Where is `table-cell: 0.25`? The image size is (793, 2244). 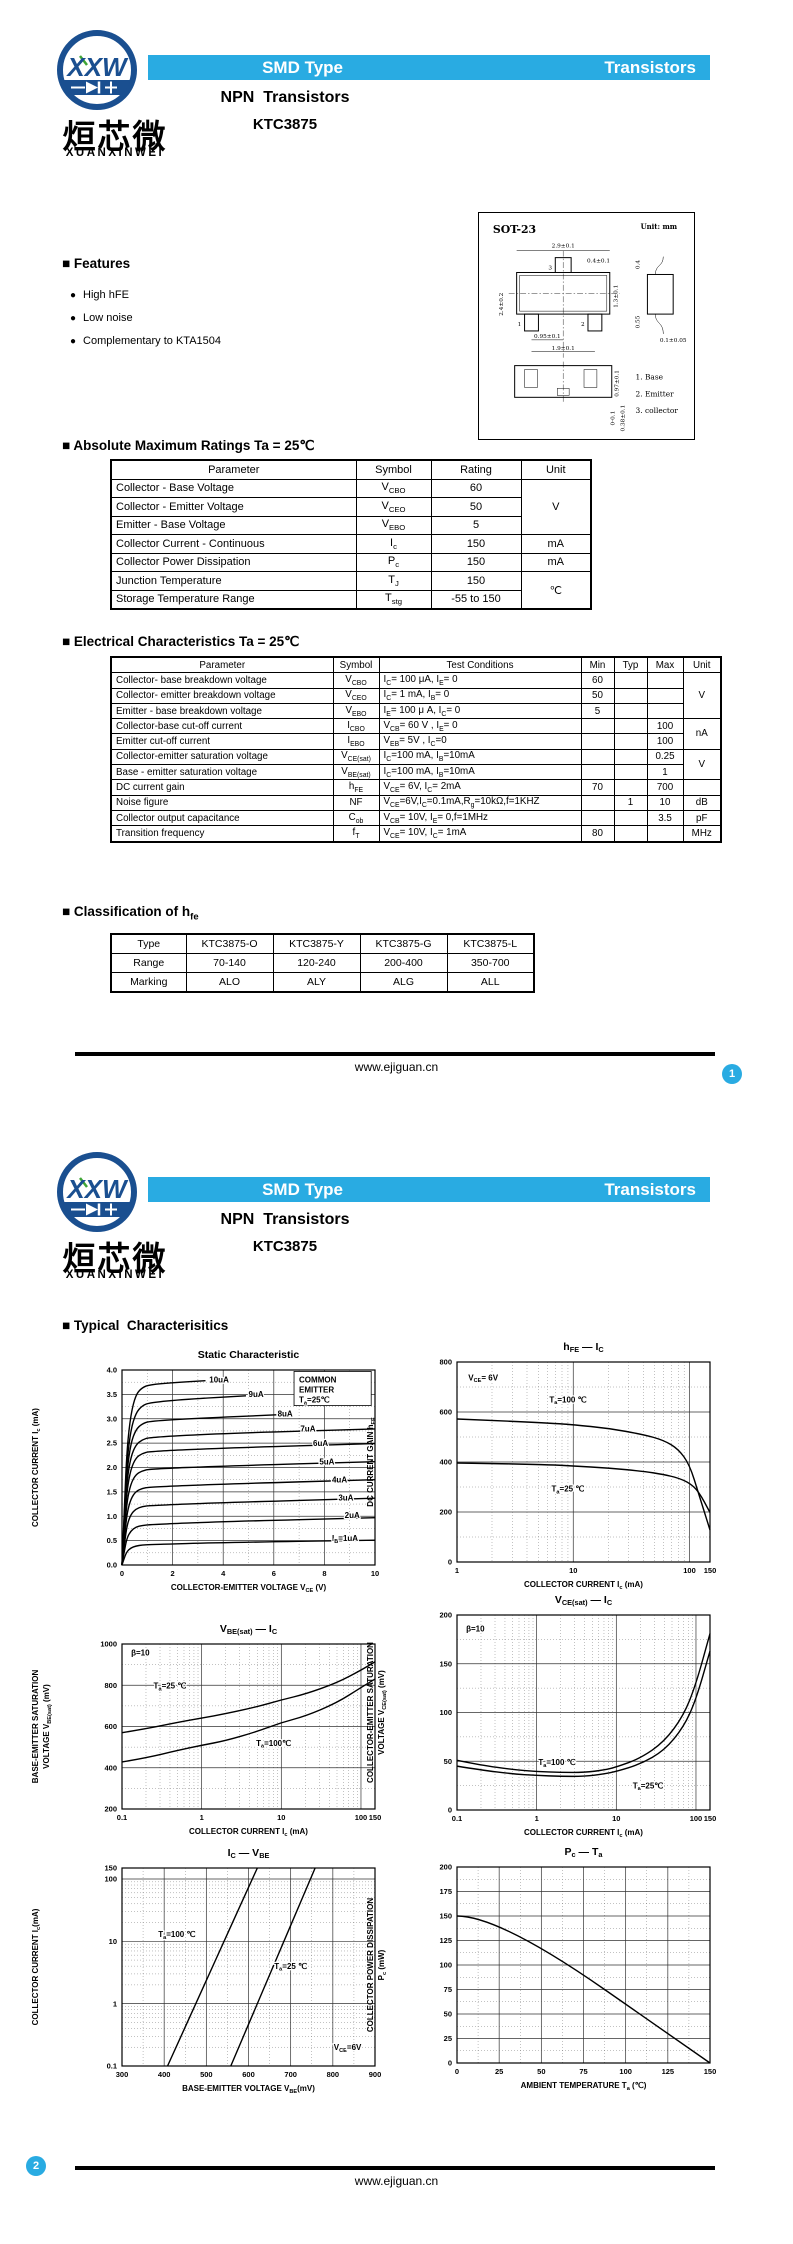
table-cell: 0.25 is located at coordinates (665, 757).